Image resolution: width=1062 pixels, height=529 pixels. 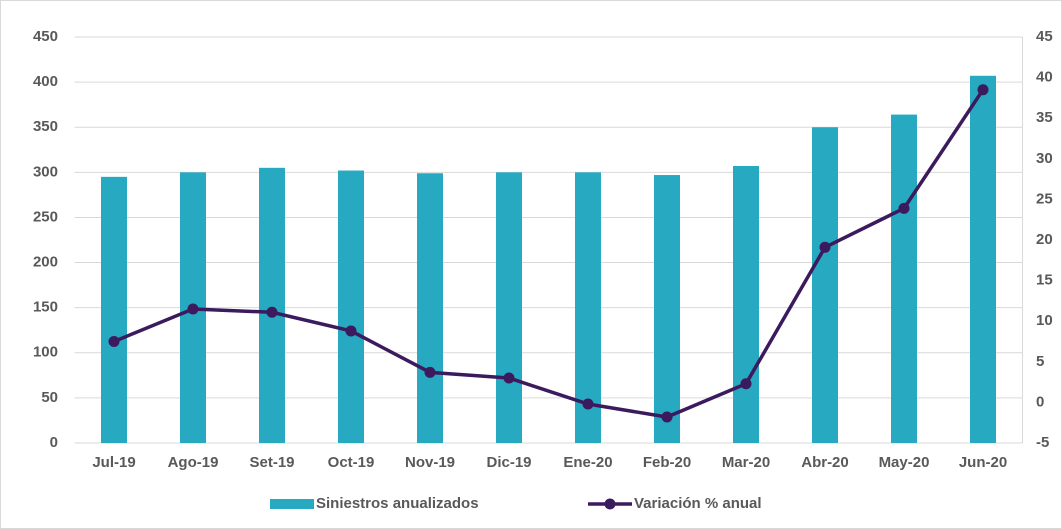 What do you see at coordinates (351, 462) in the screenshot?
I see `x-tick-label: Oct-19` at bounding box center [351, 462].